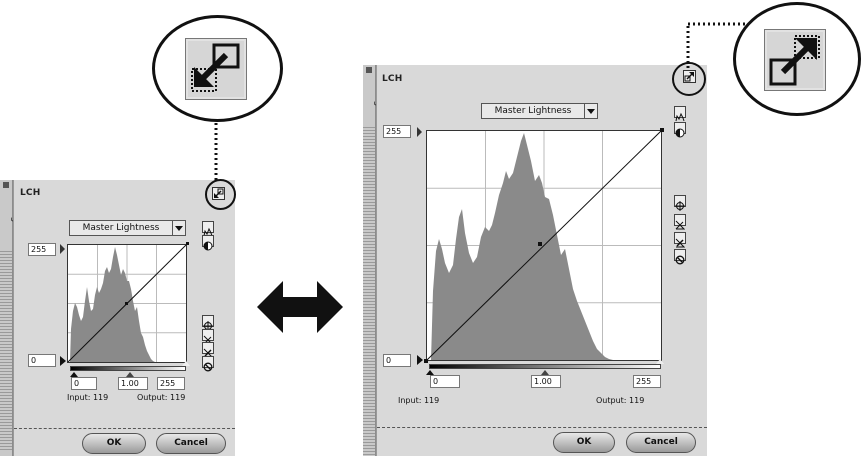 The image size is (863, 456). I want to click on expand-zoom-callout, so click(797, 59).